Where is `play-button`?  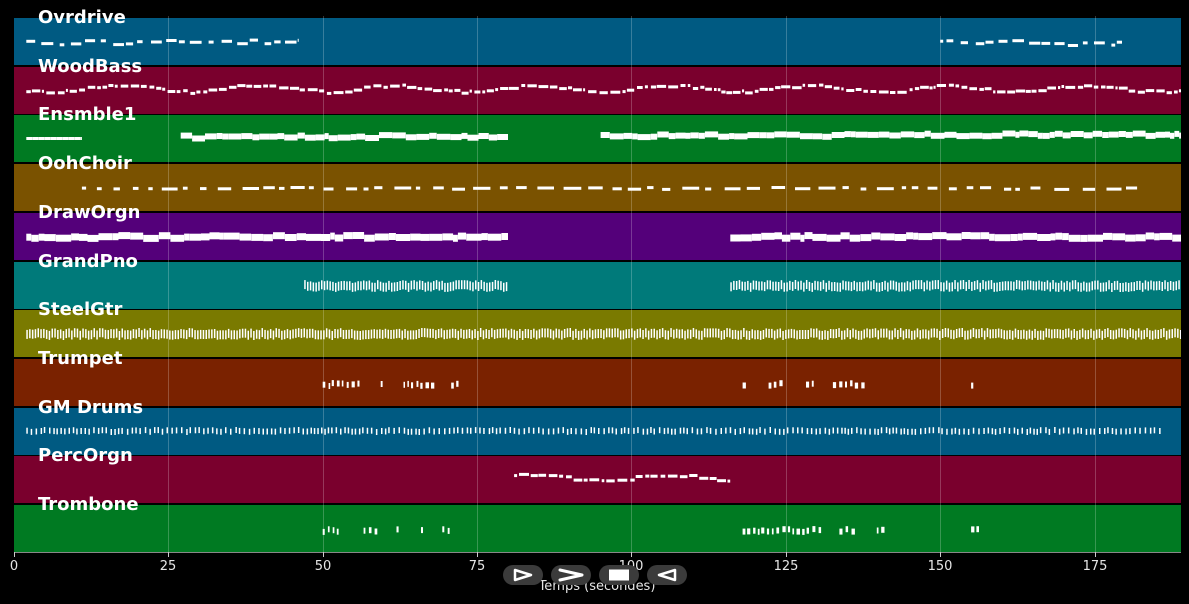
play-button is located at coordinates (523, 575).